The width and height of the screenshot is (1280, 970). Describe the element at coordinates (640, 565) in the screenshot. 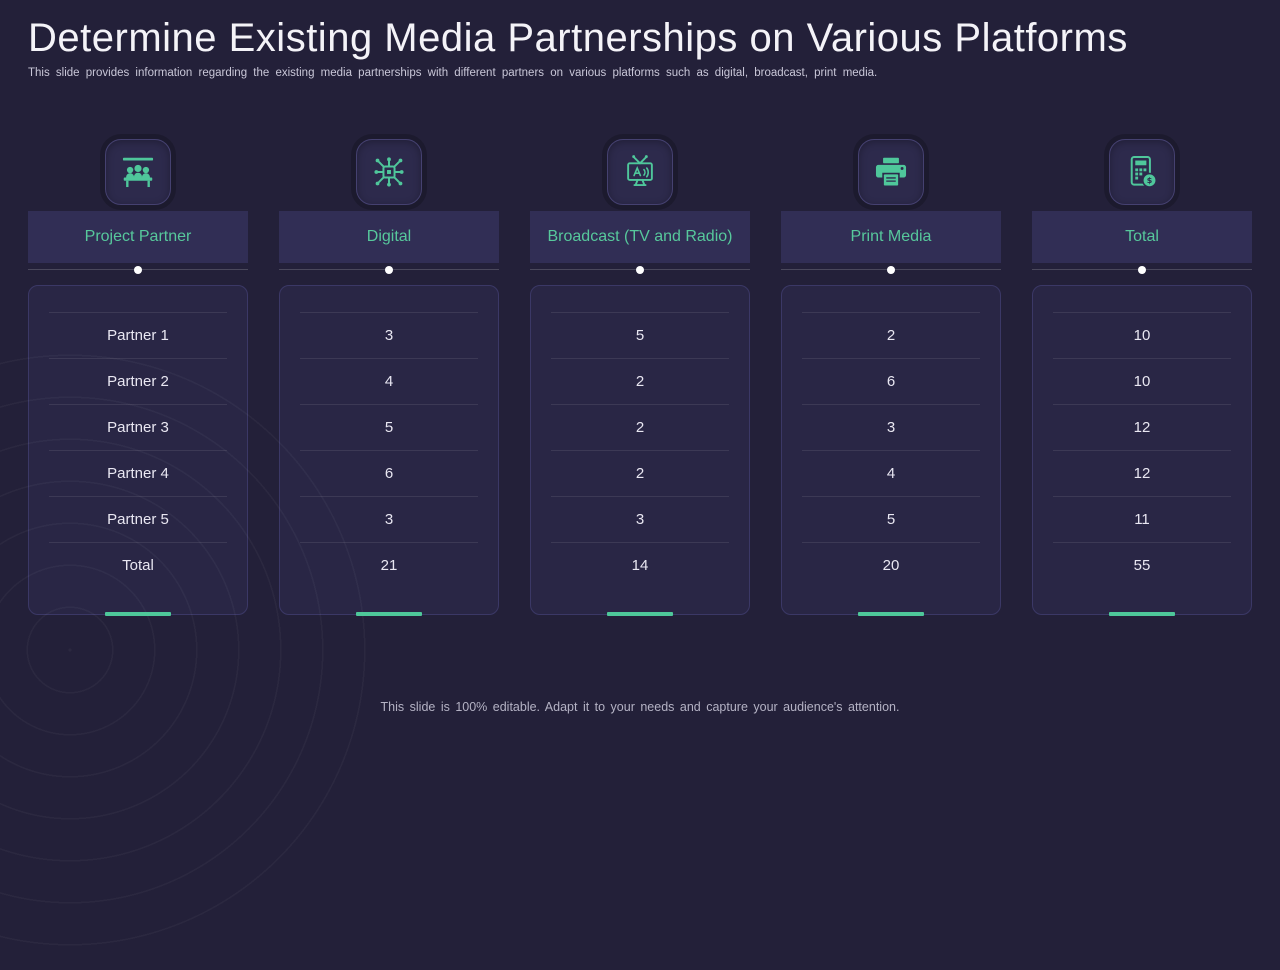

I see `table-cell-total: 14` at that location.